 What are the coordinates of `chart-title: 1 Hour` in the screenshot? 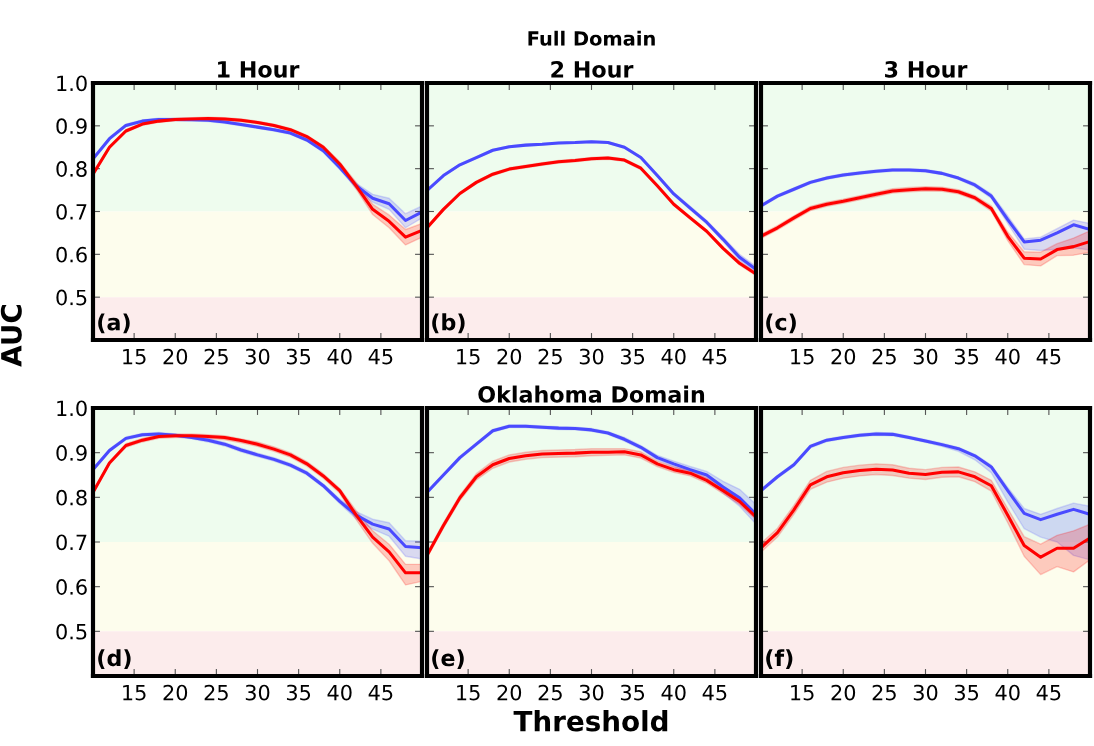 It's located at (259, 69).